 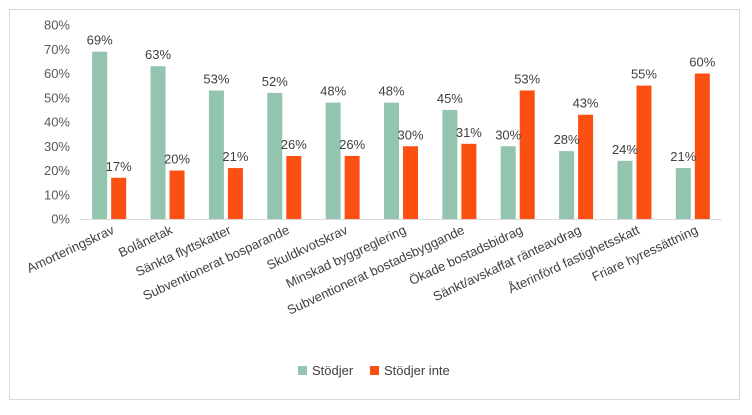 What do you see at coordinates (57, 49) in the screenshot?
I see `y-tick-label: 70%` at bounding box center [57, 49].